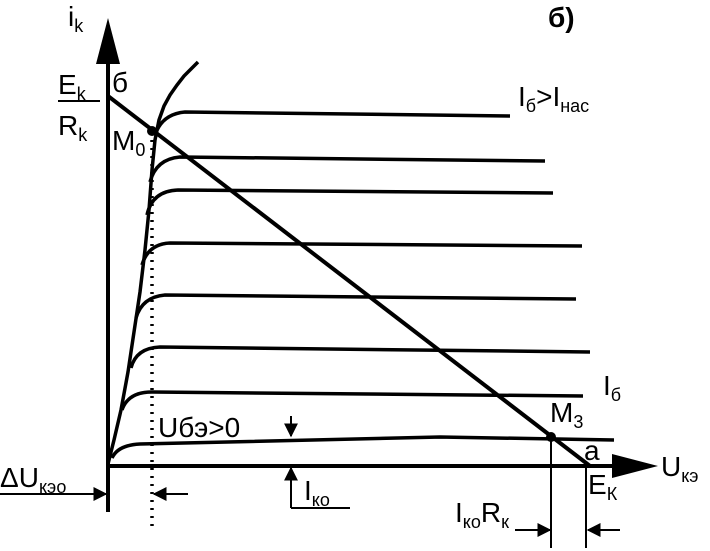 The height and width of the screenshot is (551, 710). I want to click on y-axis-label: ik, so click(76, 18).